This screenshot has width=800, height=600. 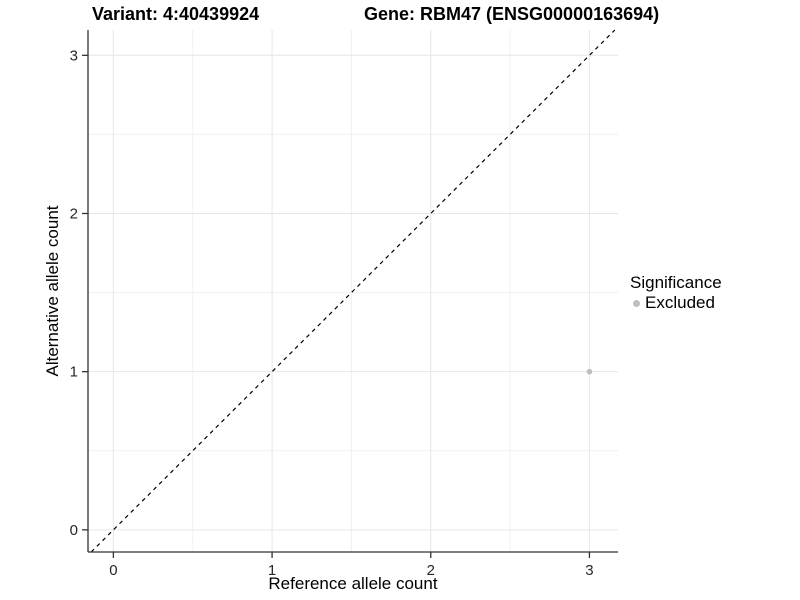 What do you see at coordinates (74, 372) in the screenshot?
I see `y-tick-label-1: 1` at bounding box center [74, 372].